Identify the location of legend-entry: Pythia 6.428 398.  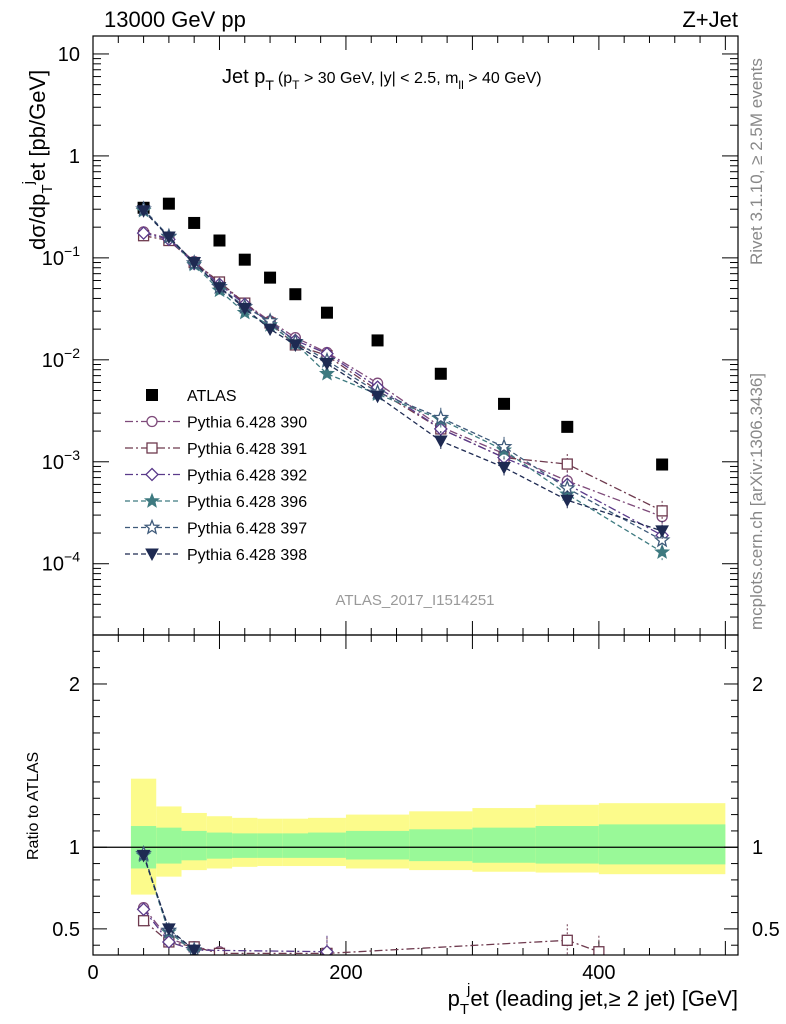
(216, 555).